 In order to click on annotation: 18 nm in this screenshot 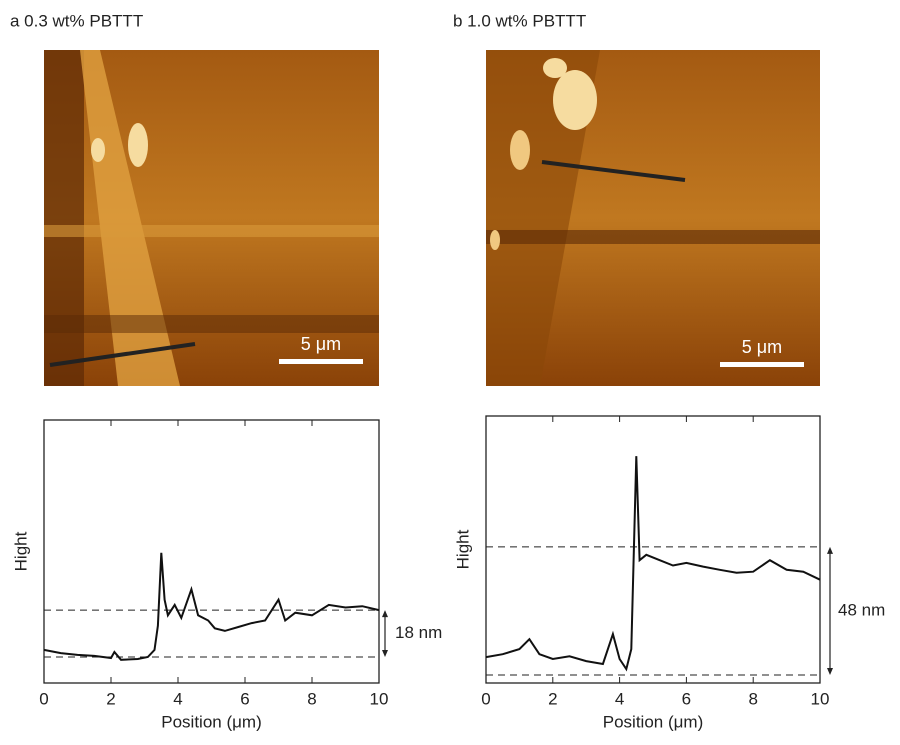, I will do `click(418, 632)`.